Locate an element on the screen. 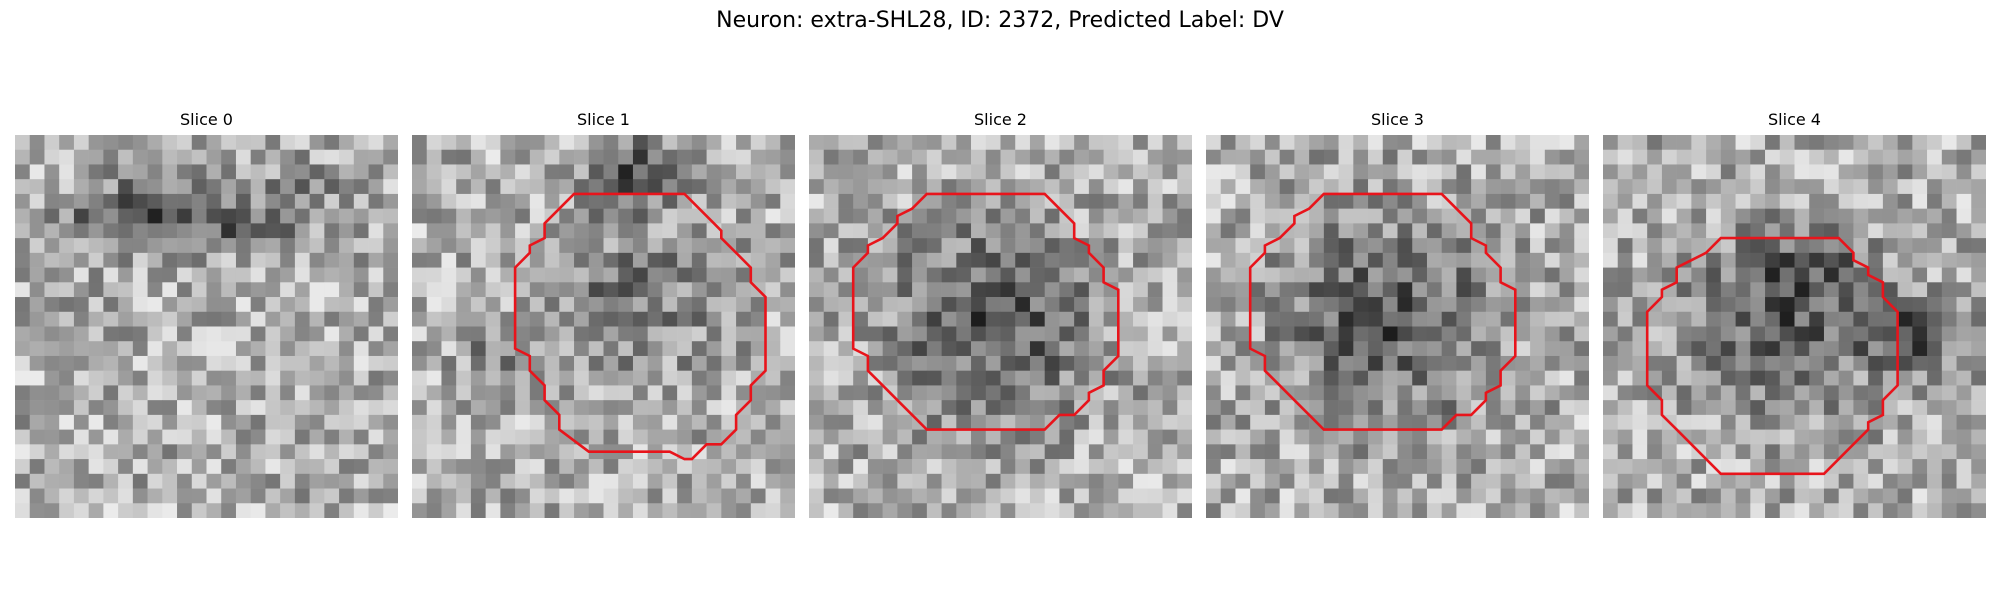 This screenshot has width=2000, height=600. slice-panel-3: Slice 3 is located at coordinates (1397, 315).